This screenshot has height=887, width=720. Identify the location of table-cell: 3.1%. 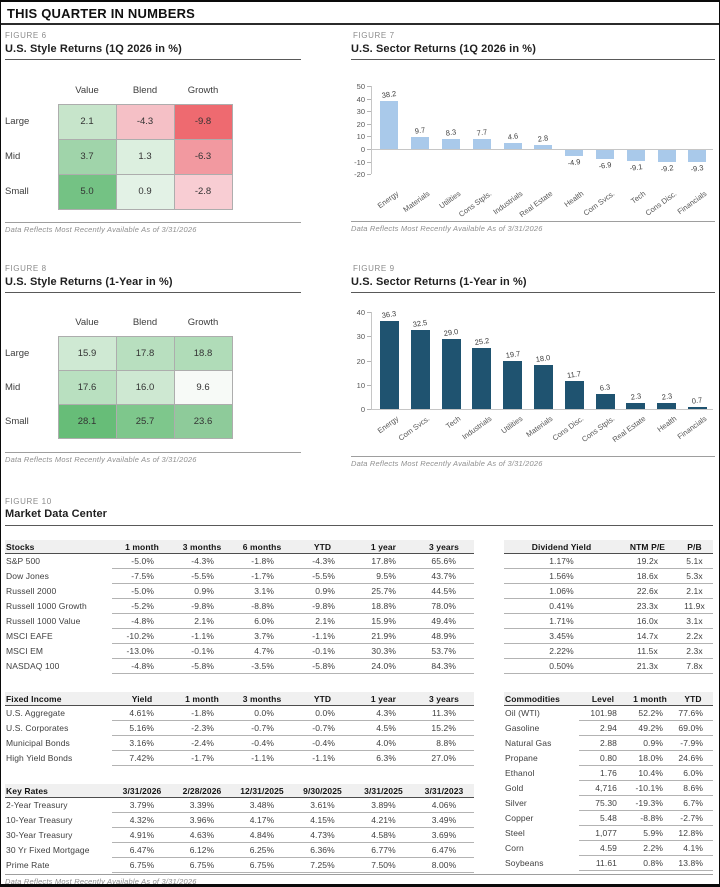
(262, 591).